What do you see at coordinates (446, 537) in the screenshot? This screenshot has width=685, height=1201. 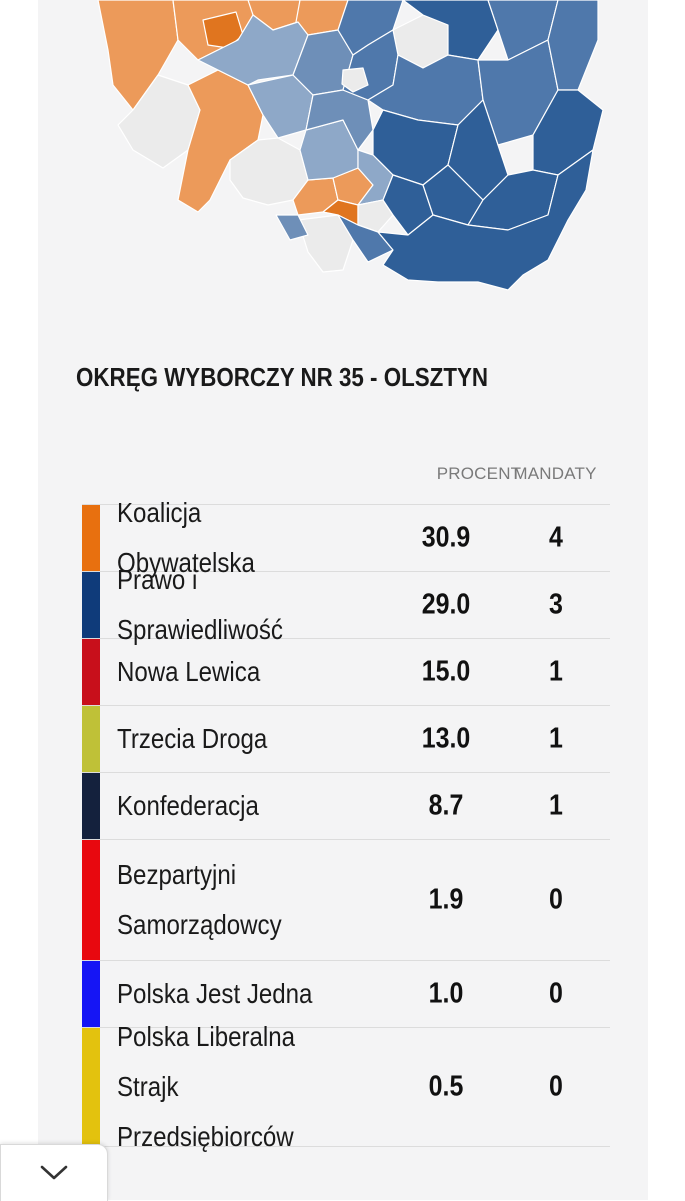 I see `party-percent: 30.9` at bounding box center [446, 537].